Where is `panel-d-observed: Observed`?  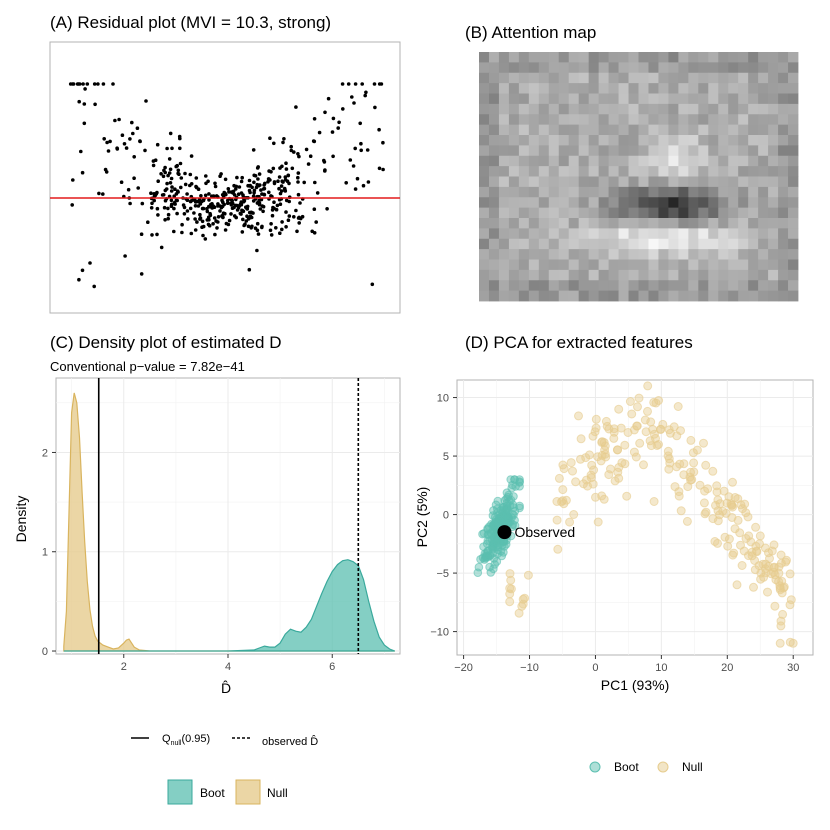 panel-d-observed: Observed is located at coordinates (536, 532).